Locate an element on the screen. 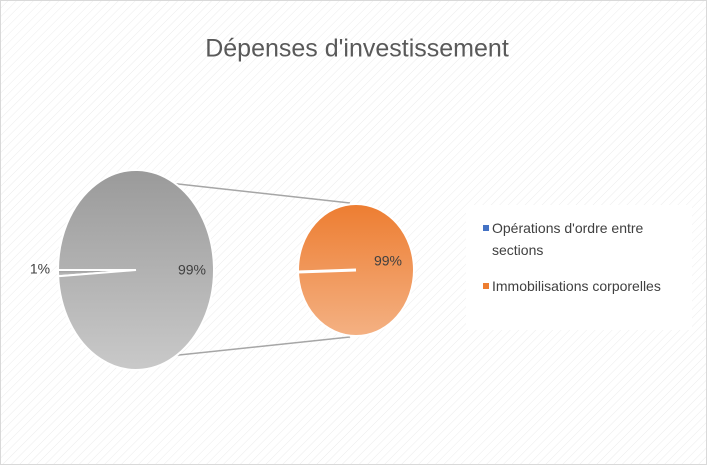 The width and height of the screenshot is (707, 465). slice-border is located at coordinates (327, 271).